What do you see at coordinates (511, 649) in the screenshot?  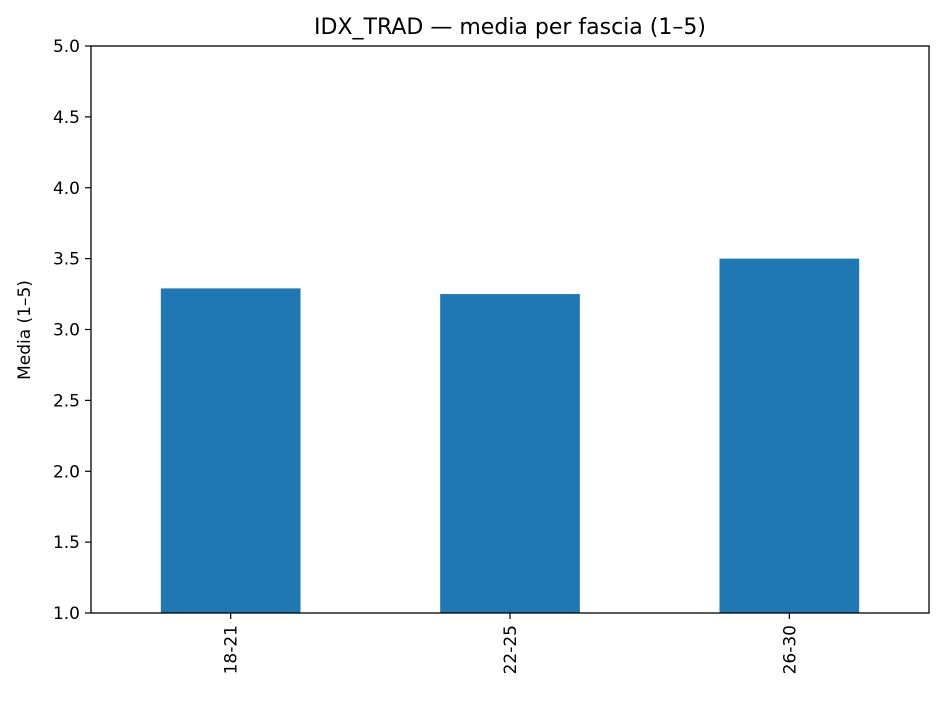 I see `x-tick-label: 22-25` at bounding box center [511, 649].